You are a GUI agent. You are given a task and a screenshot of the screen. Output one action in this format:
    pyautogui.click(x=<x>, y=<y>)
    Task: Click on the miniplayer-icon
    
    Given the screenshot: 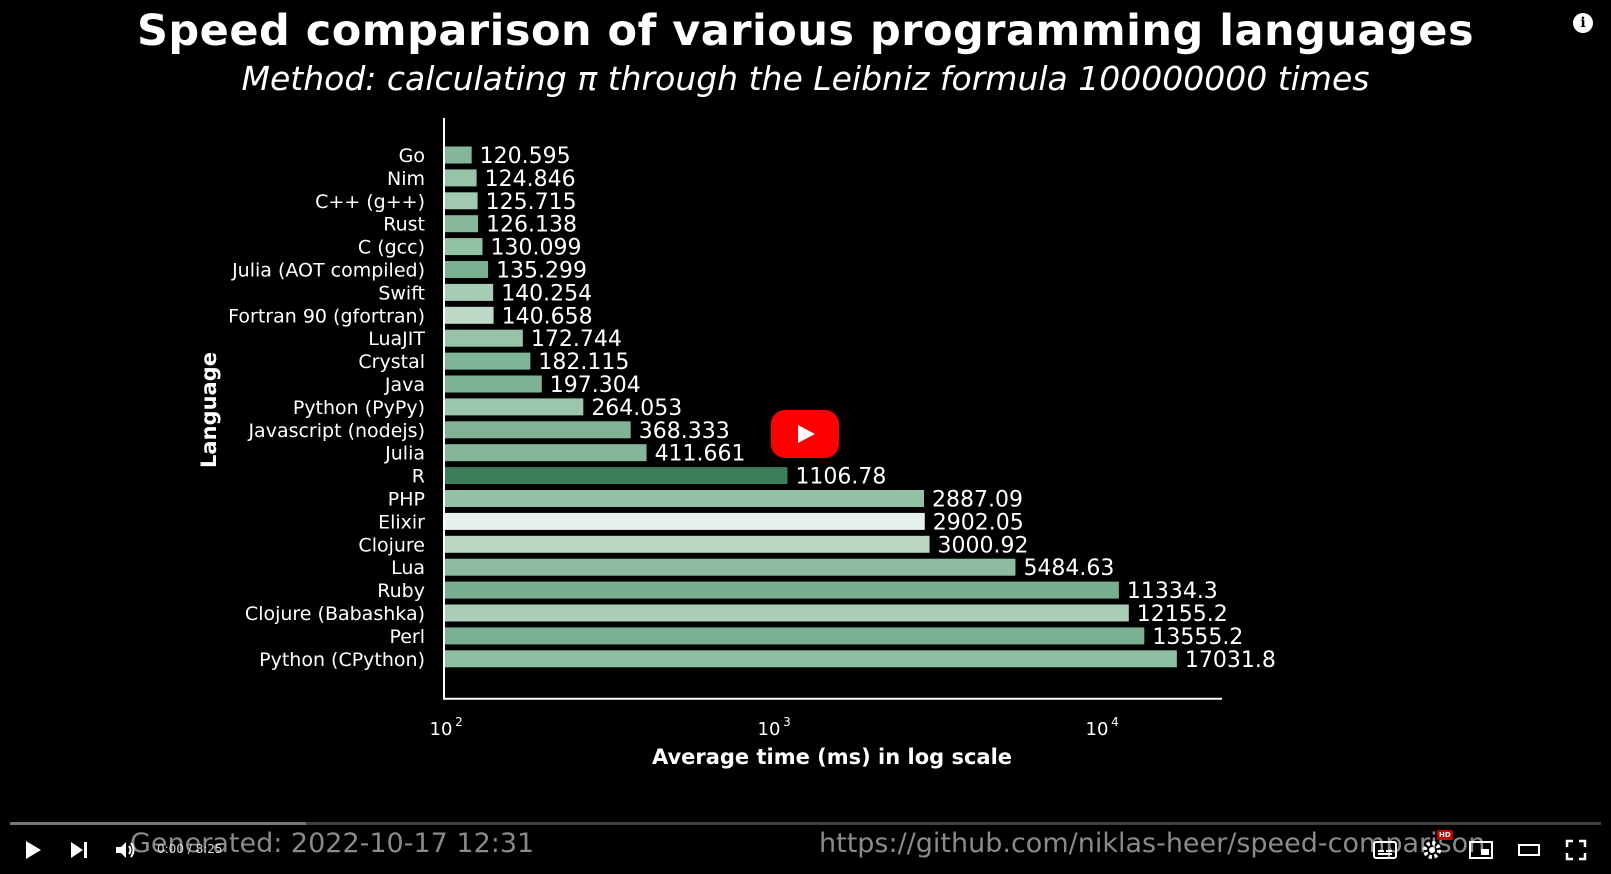 What is the action you would take?
    pyautogui.click(x=1481, y=850)
    